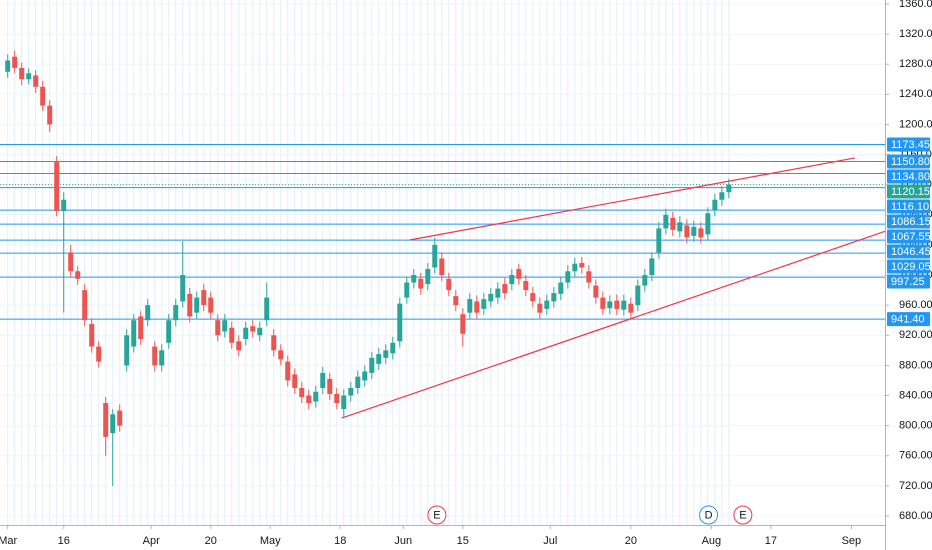 This screenshot has height=550, width=932. I want to click on price-label-text: 1029.05, so click(911, 267).